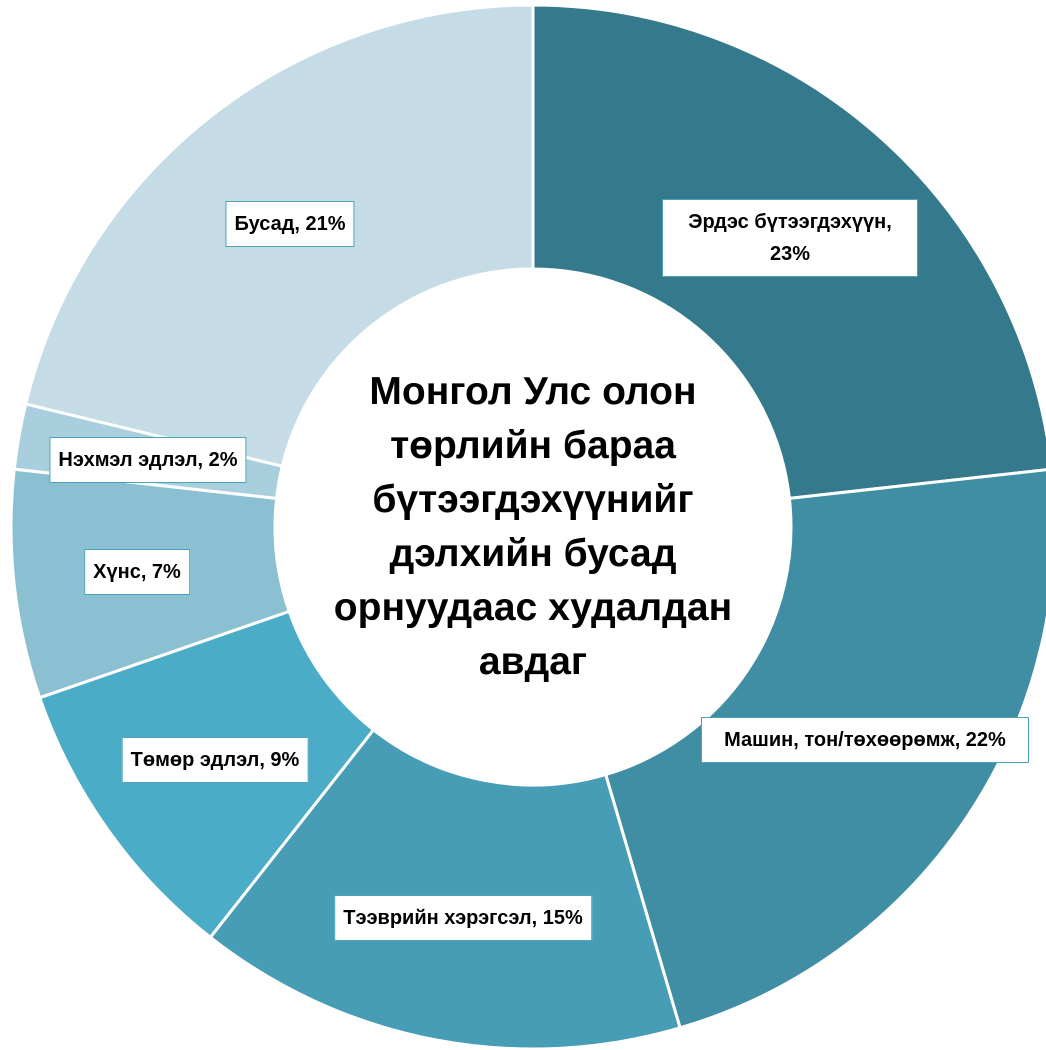 The height and width of the screenshot is (1050, 1046). I want to click on data-label: Тээврийн хэрэгсэл, 15%, so click(463, 918).